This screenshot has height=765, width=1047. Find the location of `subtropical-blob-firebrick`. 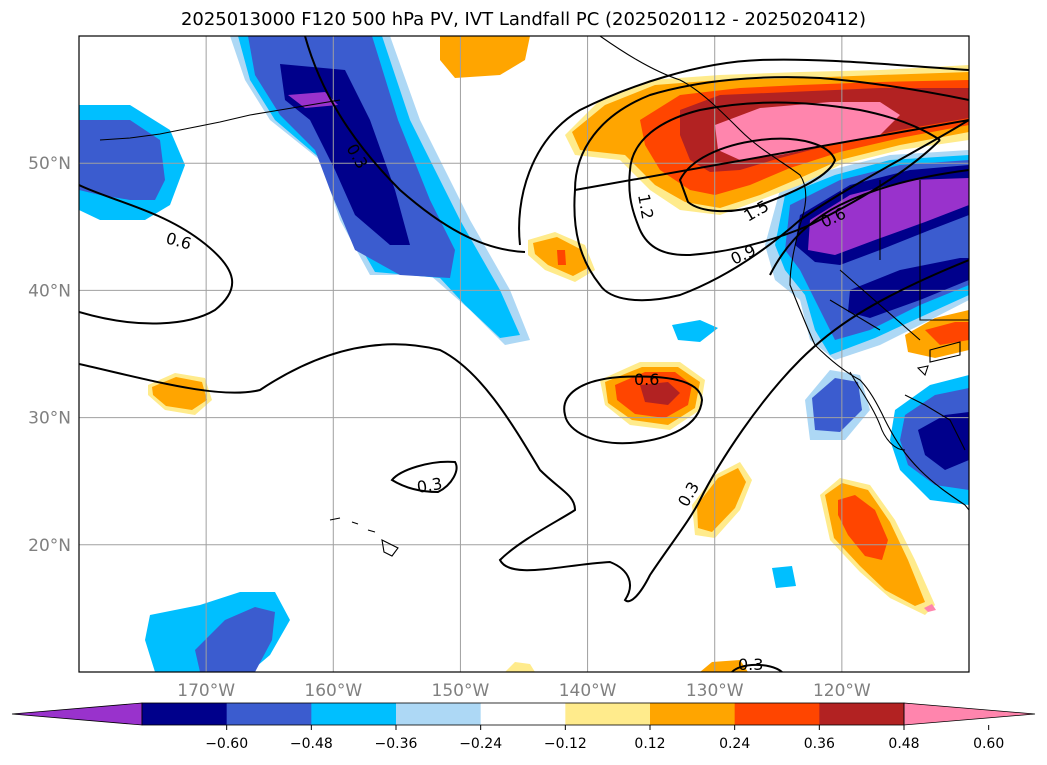

subtropical-blob-firebrick is located at coordinates (660, 393).